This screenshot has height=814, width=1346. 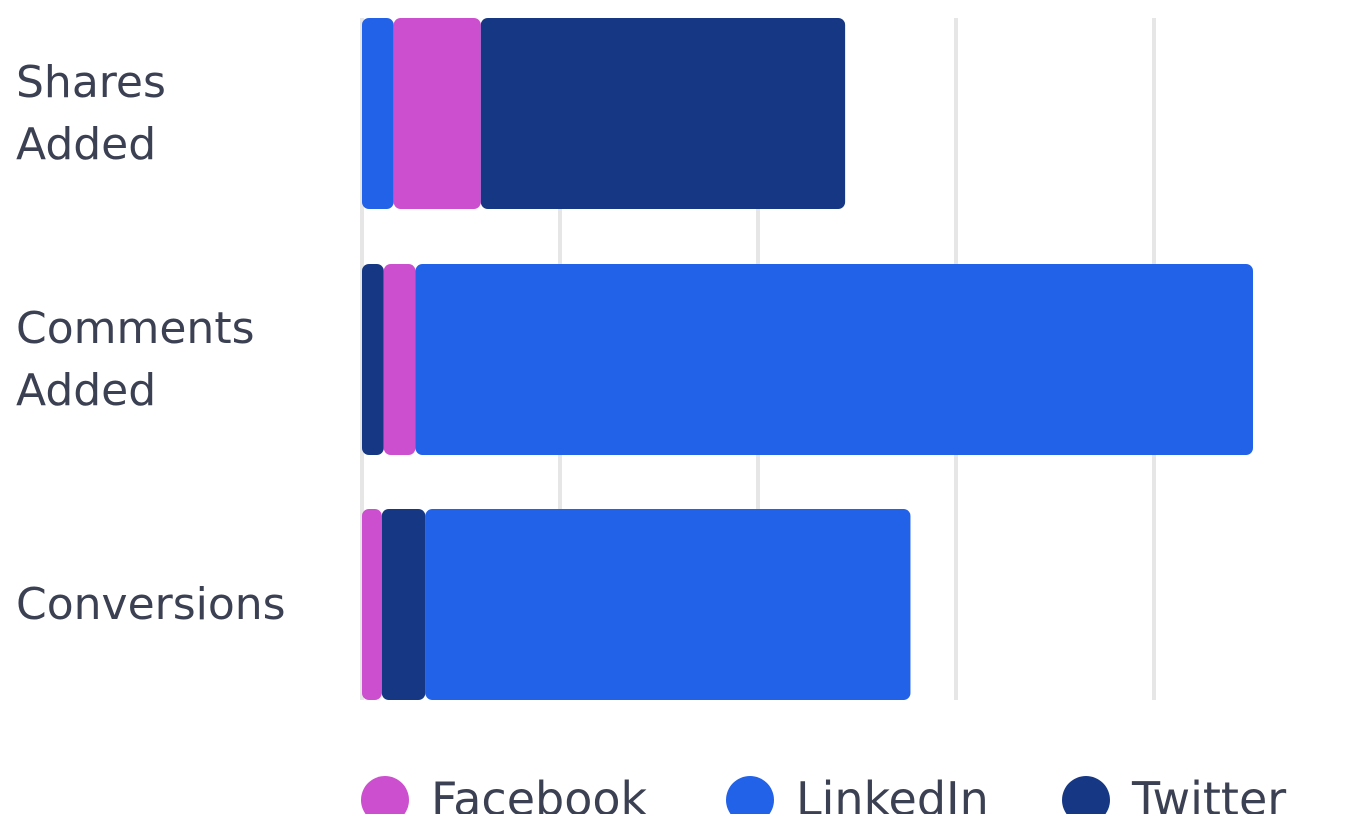 What do you see at coordinates (892, 793) in the screenshot?
I see `legend-label: LinkedIn` at bounding box center [892, 793].